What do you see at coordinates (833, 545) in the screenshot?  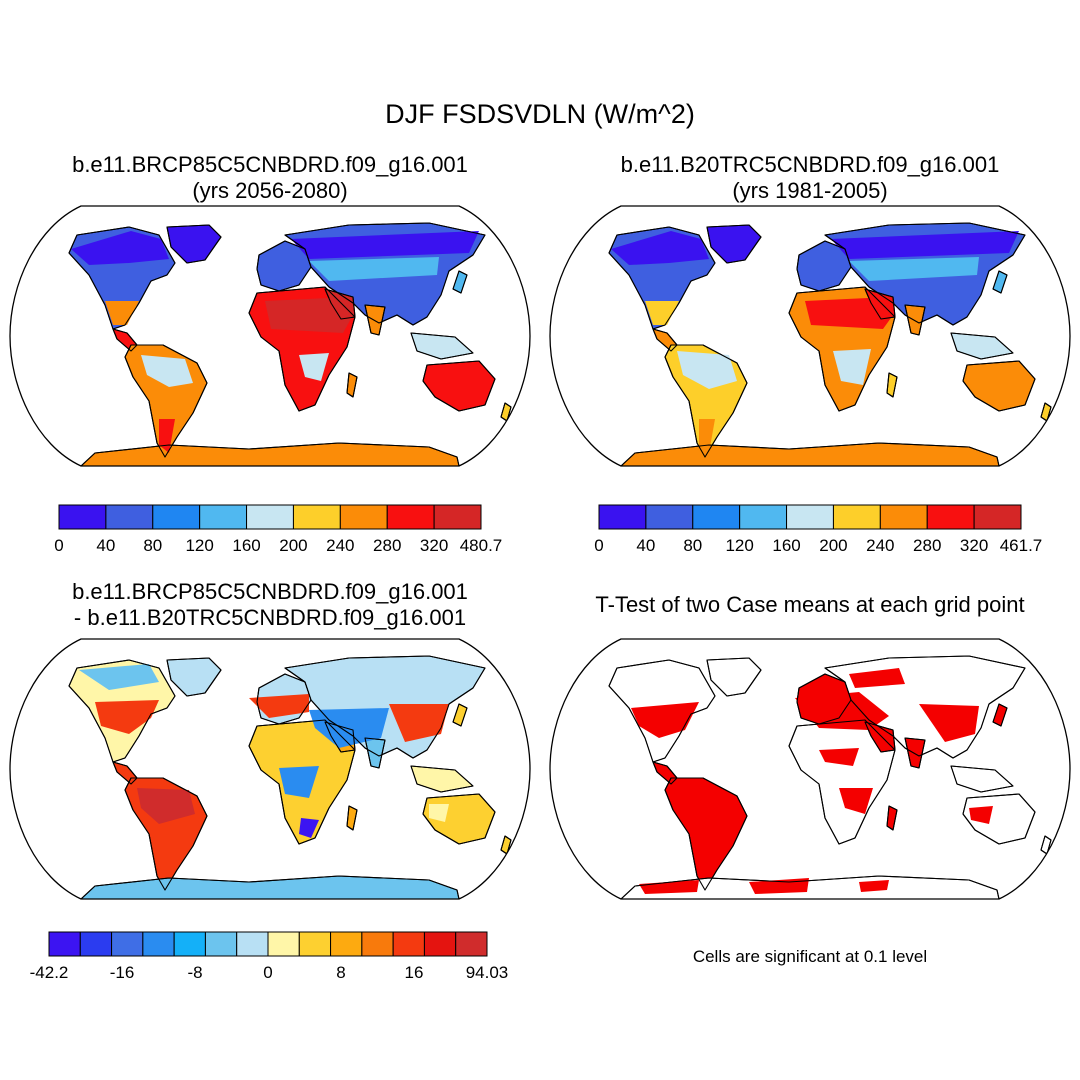 I see `colorbar-historical-tick-label: 200` at bounding box center [833, 545].